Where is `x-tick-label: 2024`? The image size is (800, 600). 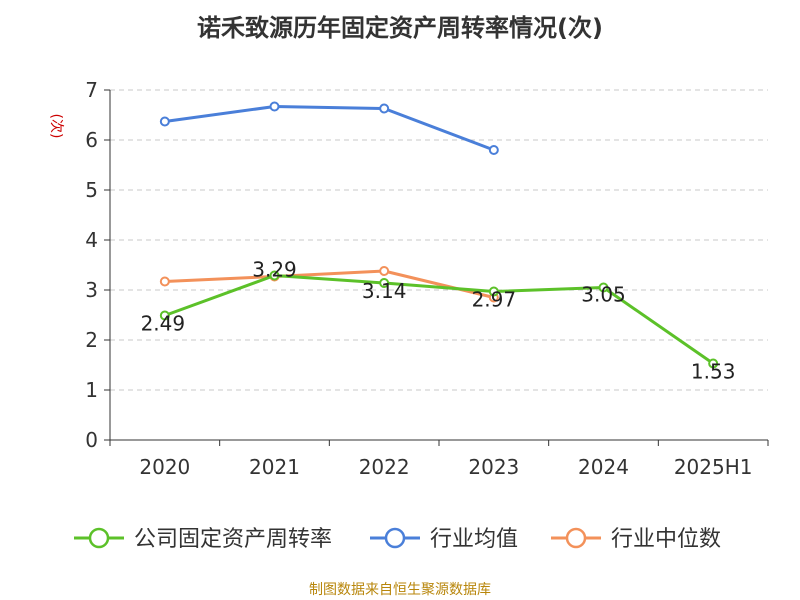 x-tick-label: 2024 is located at coordinates (603, 467).